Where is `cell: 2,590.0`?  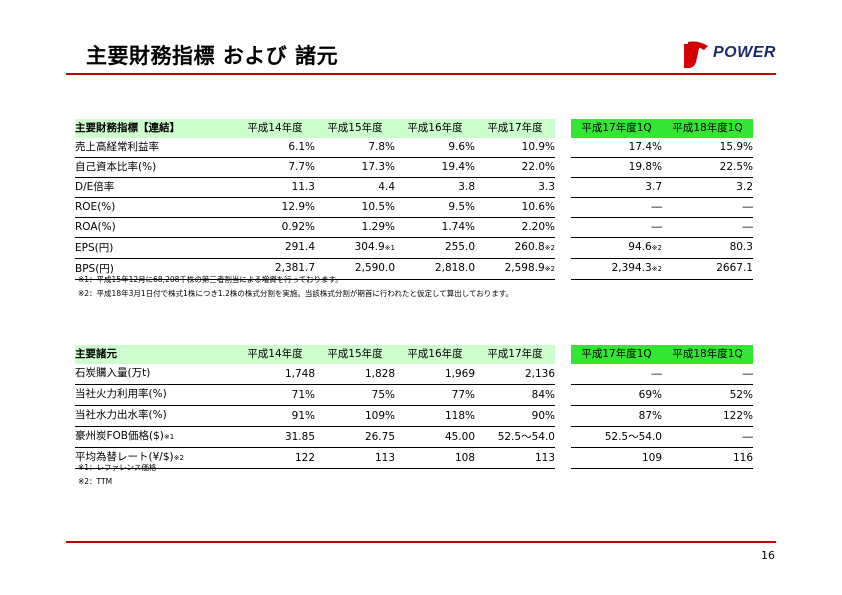 cell: 2,590.0 is located at coordinates (355, 269).